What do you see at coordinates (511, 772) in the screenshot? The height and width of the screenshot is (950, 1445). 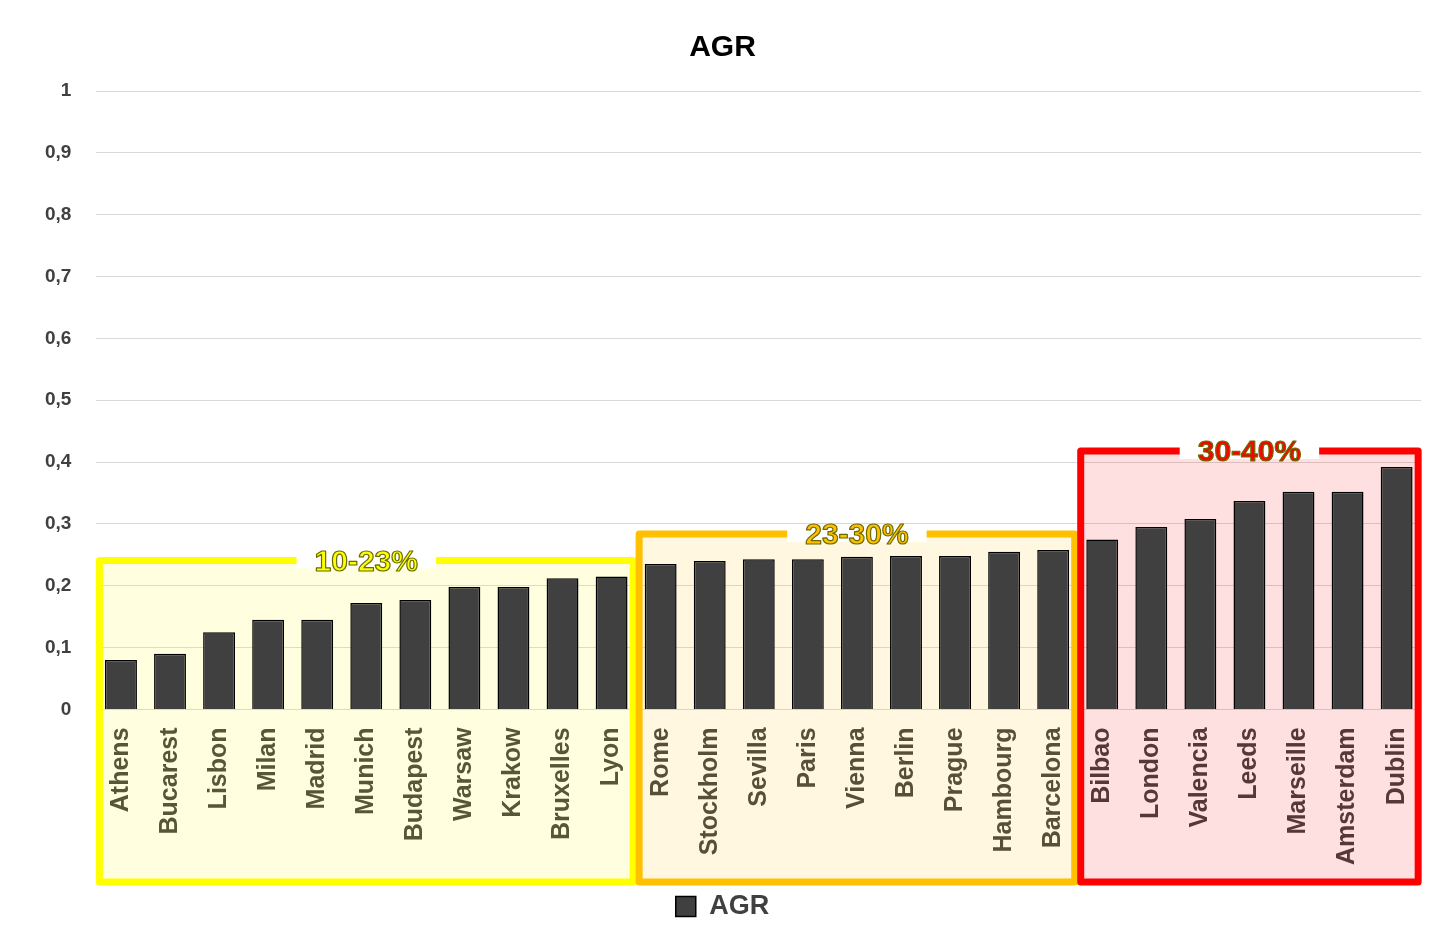 I see `x-tick-label: Krakow` at bounding box center [511, 772].